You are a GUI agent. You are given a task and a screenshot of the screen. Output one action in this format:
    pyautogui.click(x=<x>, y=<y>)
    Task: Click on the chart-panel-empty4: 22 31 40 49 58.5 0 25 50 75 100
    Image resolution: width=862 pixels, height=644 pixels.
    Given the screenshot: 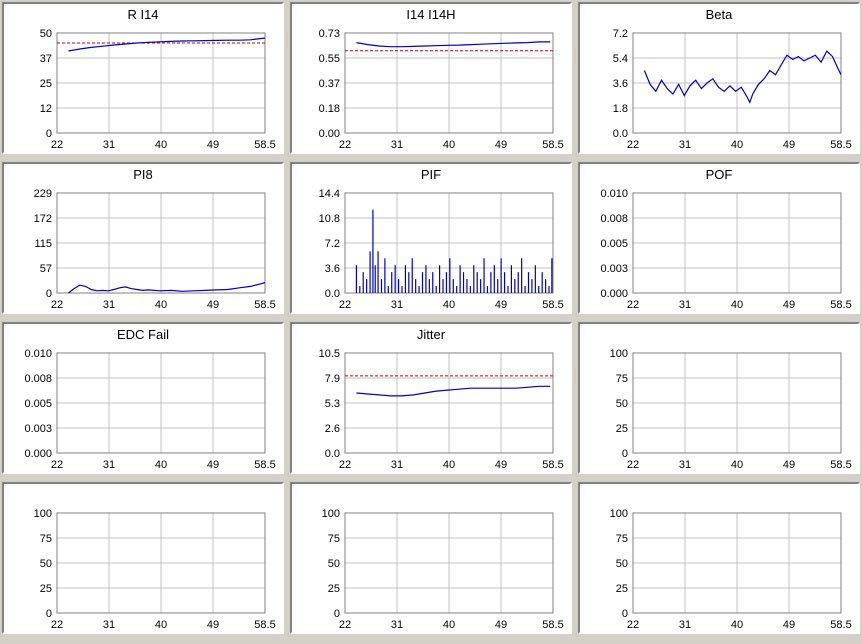 What is the action you would take?
    pyautogui.click(x=719, y=558)
    